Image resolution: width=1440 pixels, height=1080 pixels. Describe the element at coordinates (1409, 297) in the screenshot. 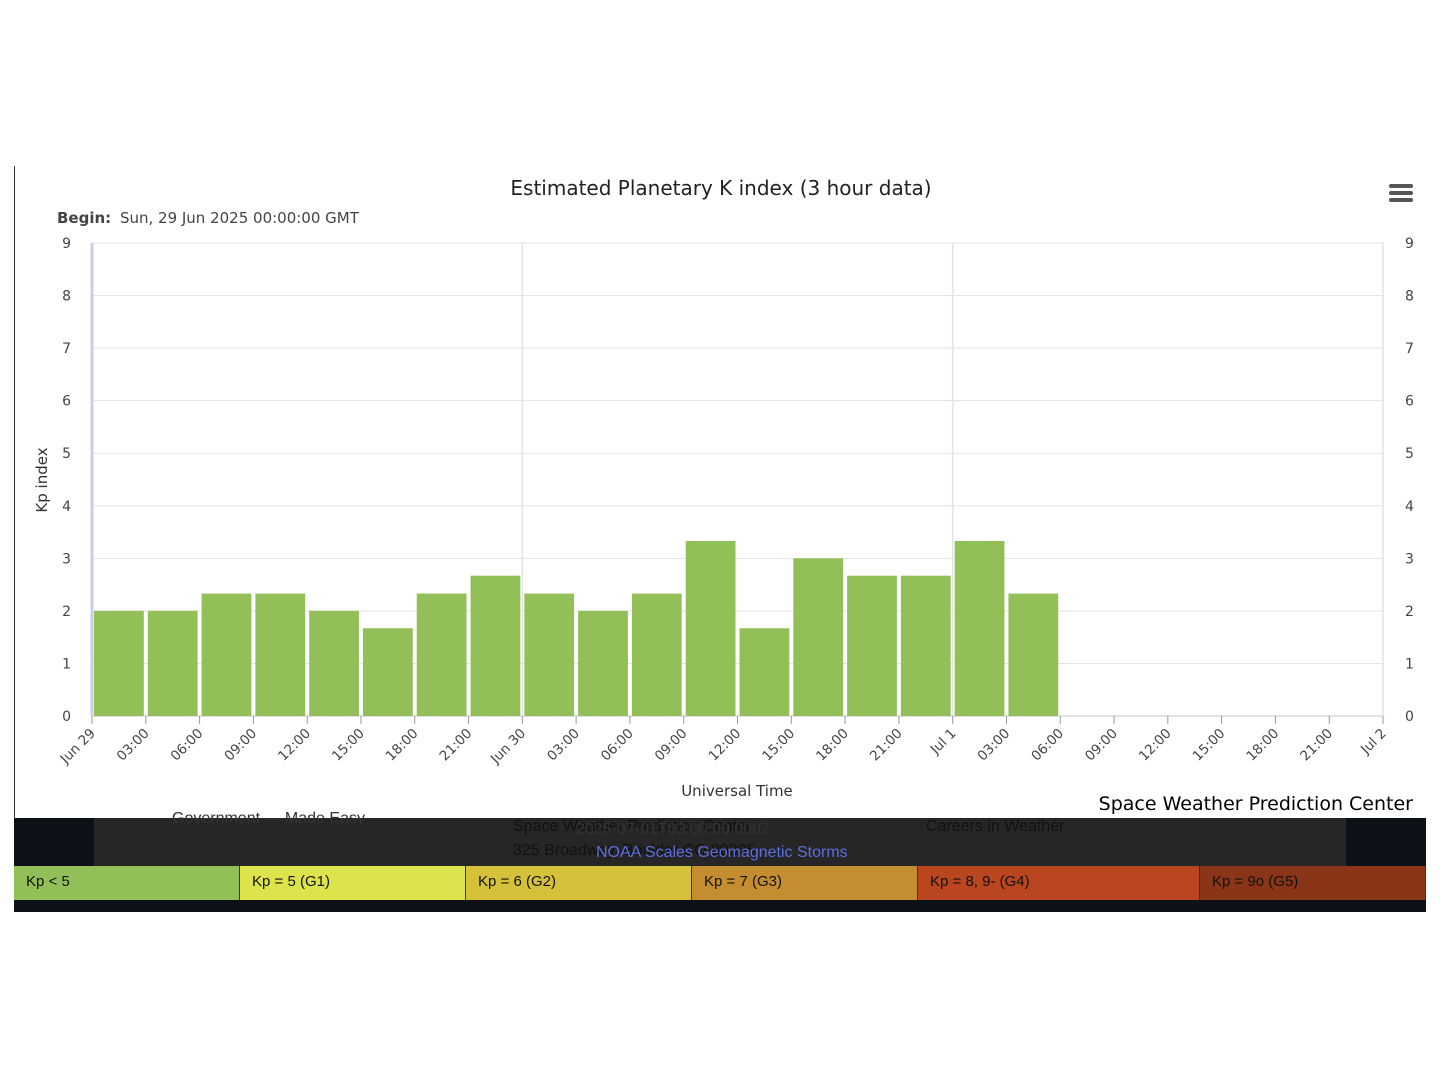

I see `y-tick-label-right: 8` at that location.